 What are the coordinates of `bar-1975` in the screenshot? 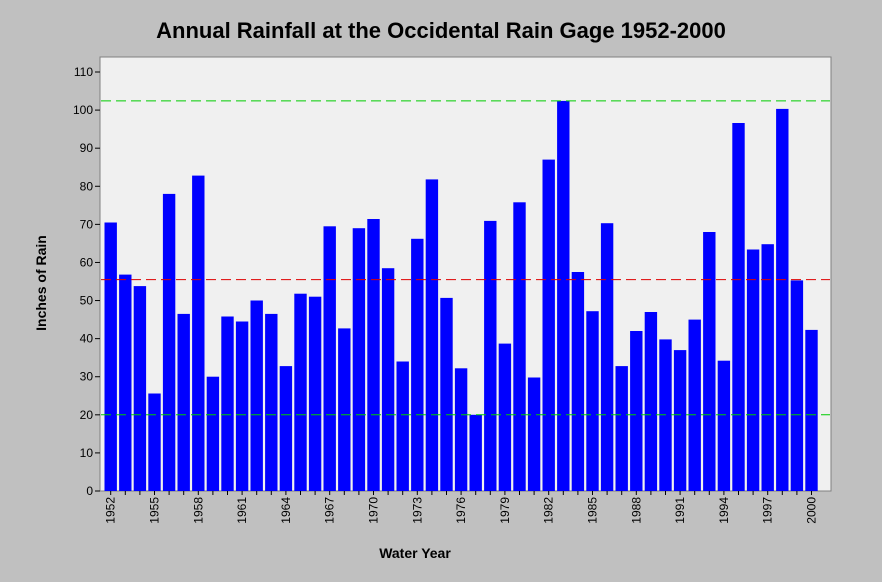 It's located at (446, 394).